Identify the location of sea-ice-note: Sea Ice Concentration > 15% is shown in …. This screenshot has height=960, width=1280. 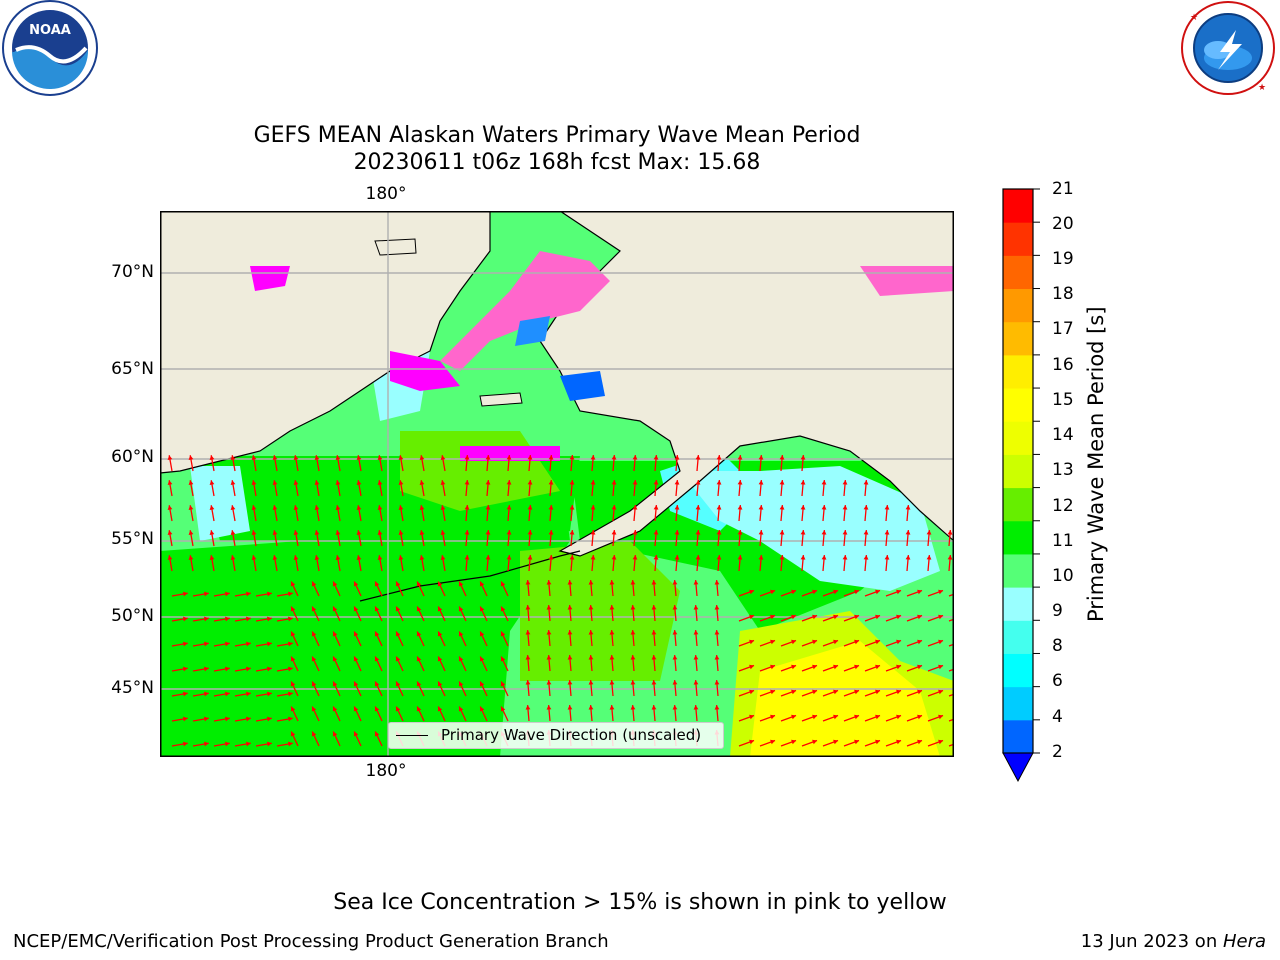
(640, 902).